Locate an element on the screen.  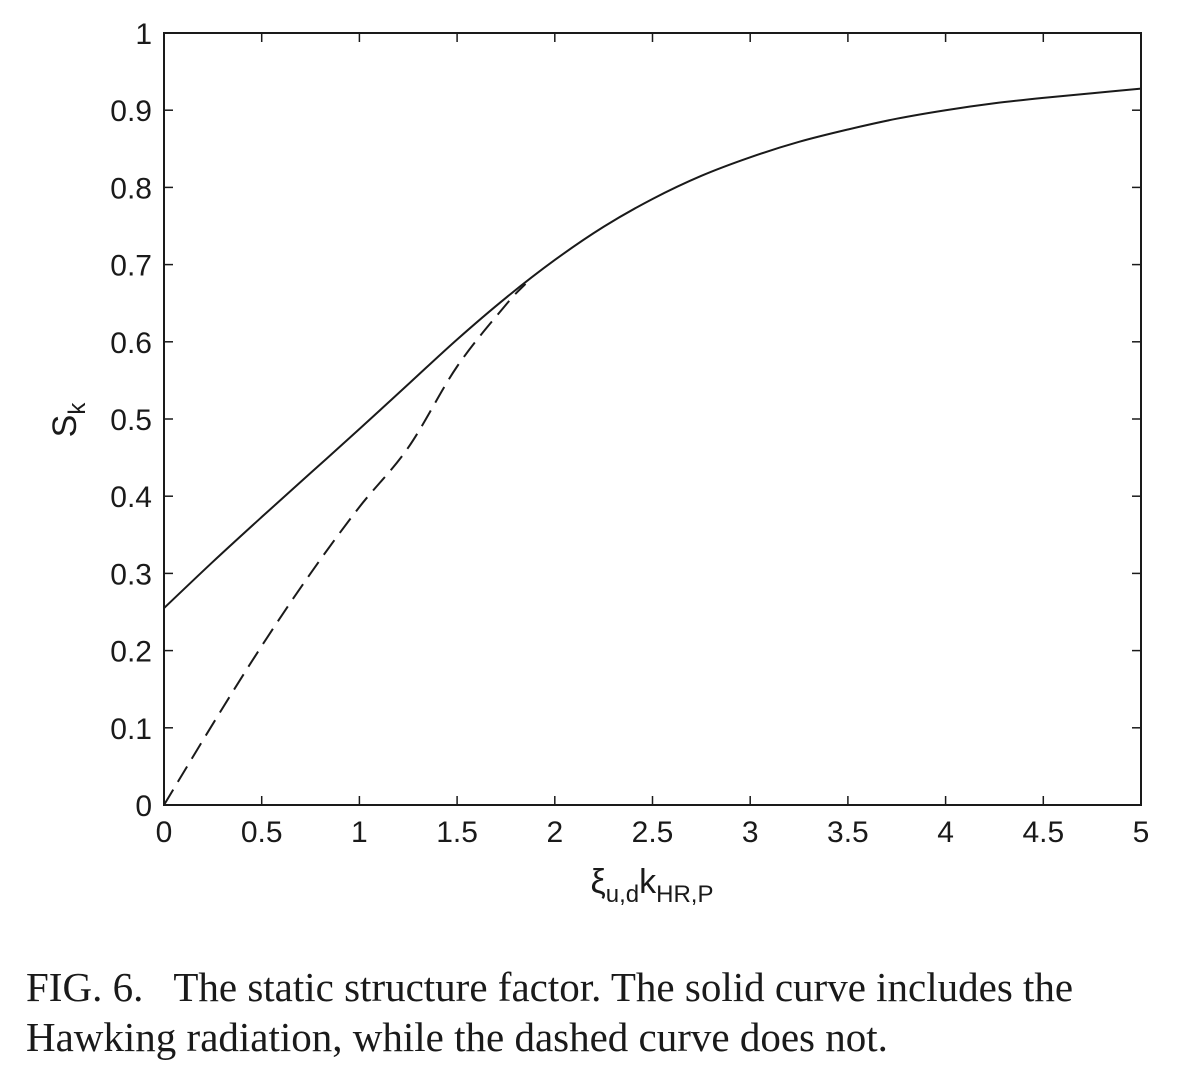
y-tick-label: 0.3 is located at coordinates (131, 574).